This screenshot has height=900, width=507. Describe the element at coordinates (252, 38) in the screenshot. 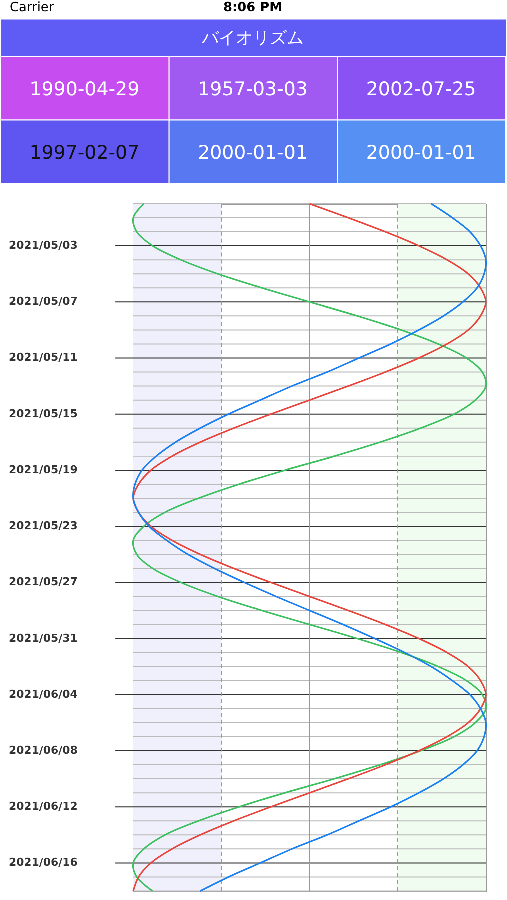

I see `chart-title: バイオリズム` at that location.